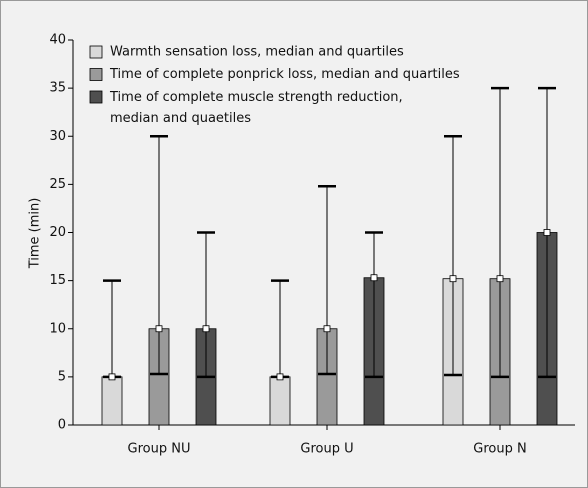 This screenshot has height=488, width=588. What do you see at coordinates (62, 425) in the screenshot?
I see `y-tick-label: 0` at bounding box center [62, 425].